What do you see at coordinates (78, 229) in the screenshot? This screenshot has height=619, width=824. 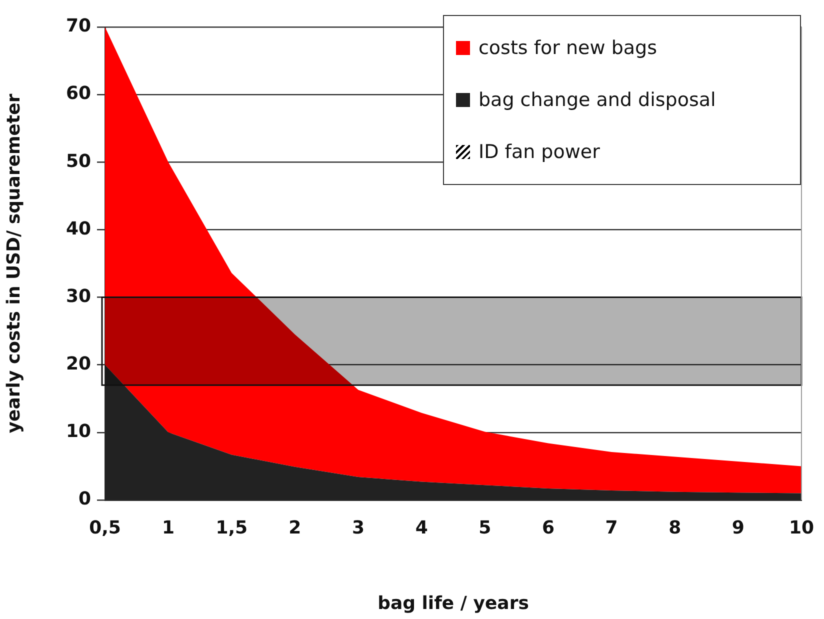 I see `y-tick-label: 40` at bounding box center [78, 229].